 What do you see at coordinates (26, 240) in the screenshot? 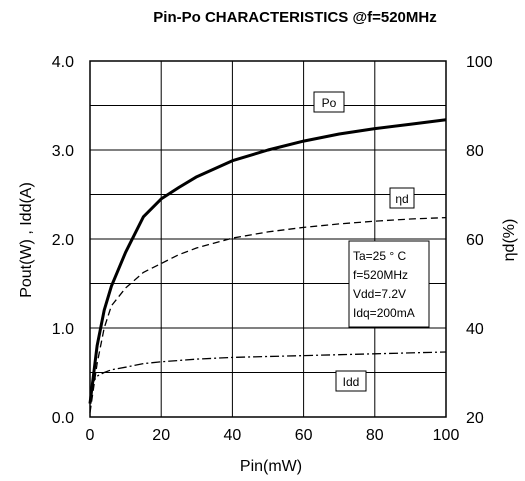
I see `y-left-axis-label: Pout(W) , Idd(A)` at bounding box center [26, 240].